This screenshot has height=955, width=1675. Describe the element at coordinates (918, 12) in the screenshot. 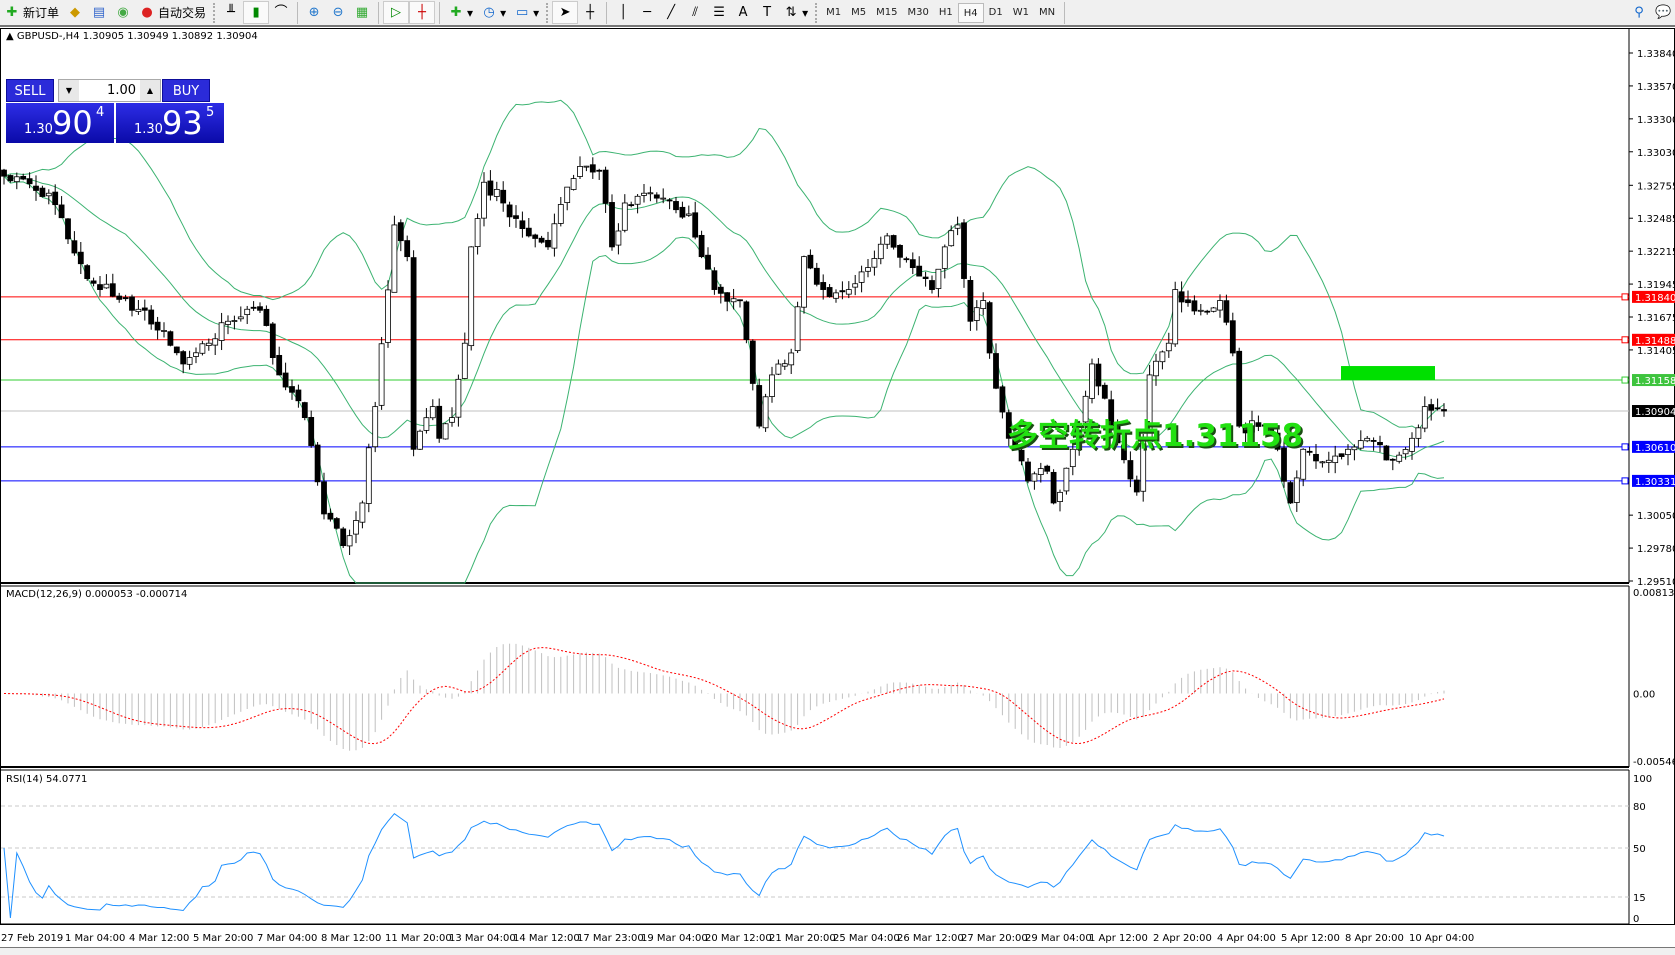

I see `timeframe-m30: M30` at that location.